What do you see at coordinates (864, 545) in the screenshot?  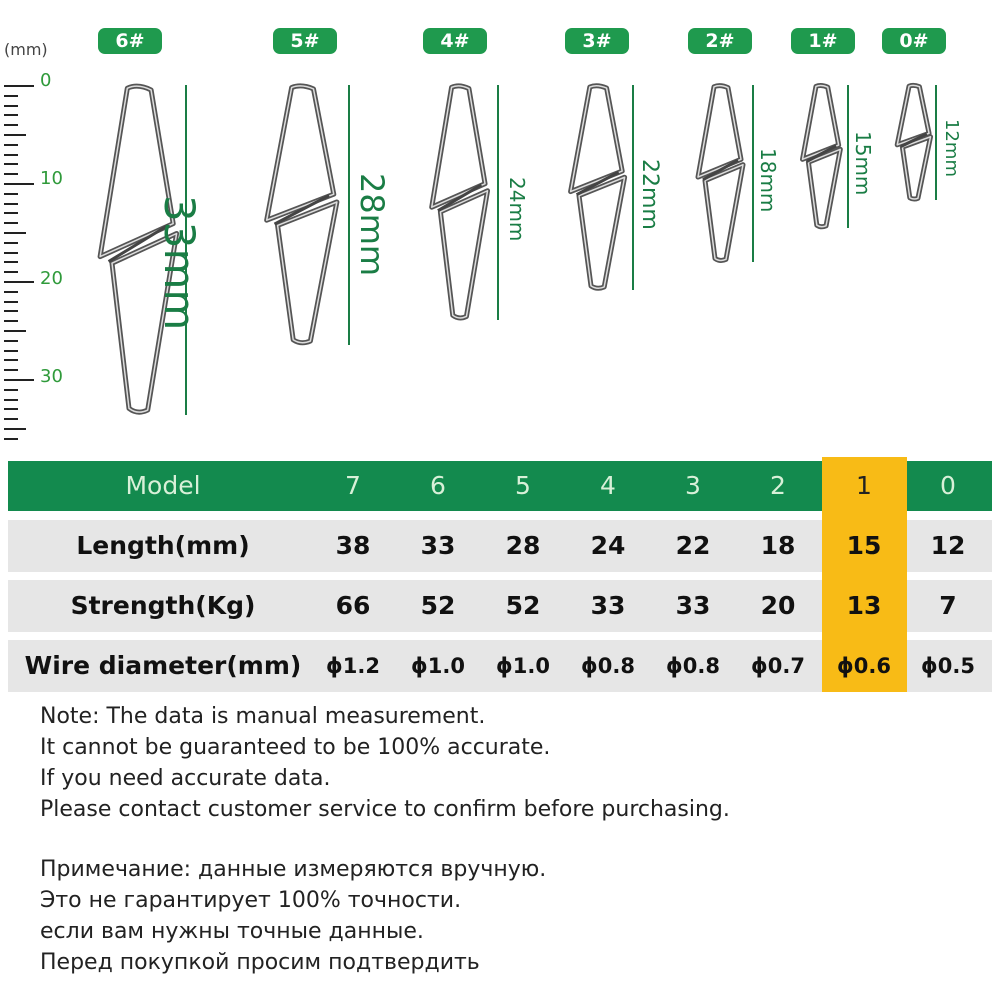 I see `table-cell: 15` at bounding box center [864, 545].